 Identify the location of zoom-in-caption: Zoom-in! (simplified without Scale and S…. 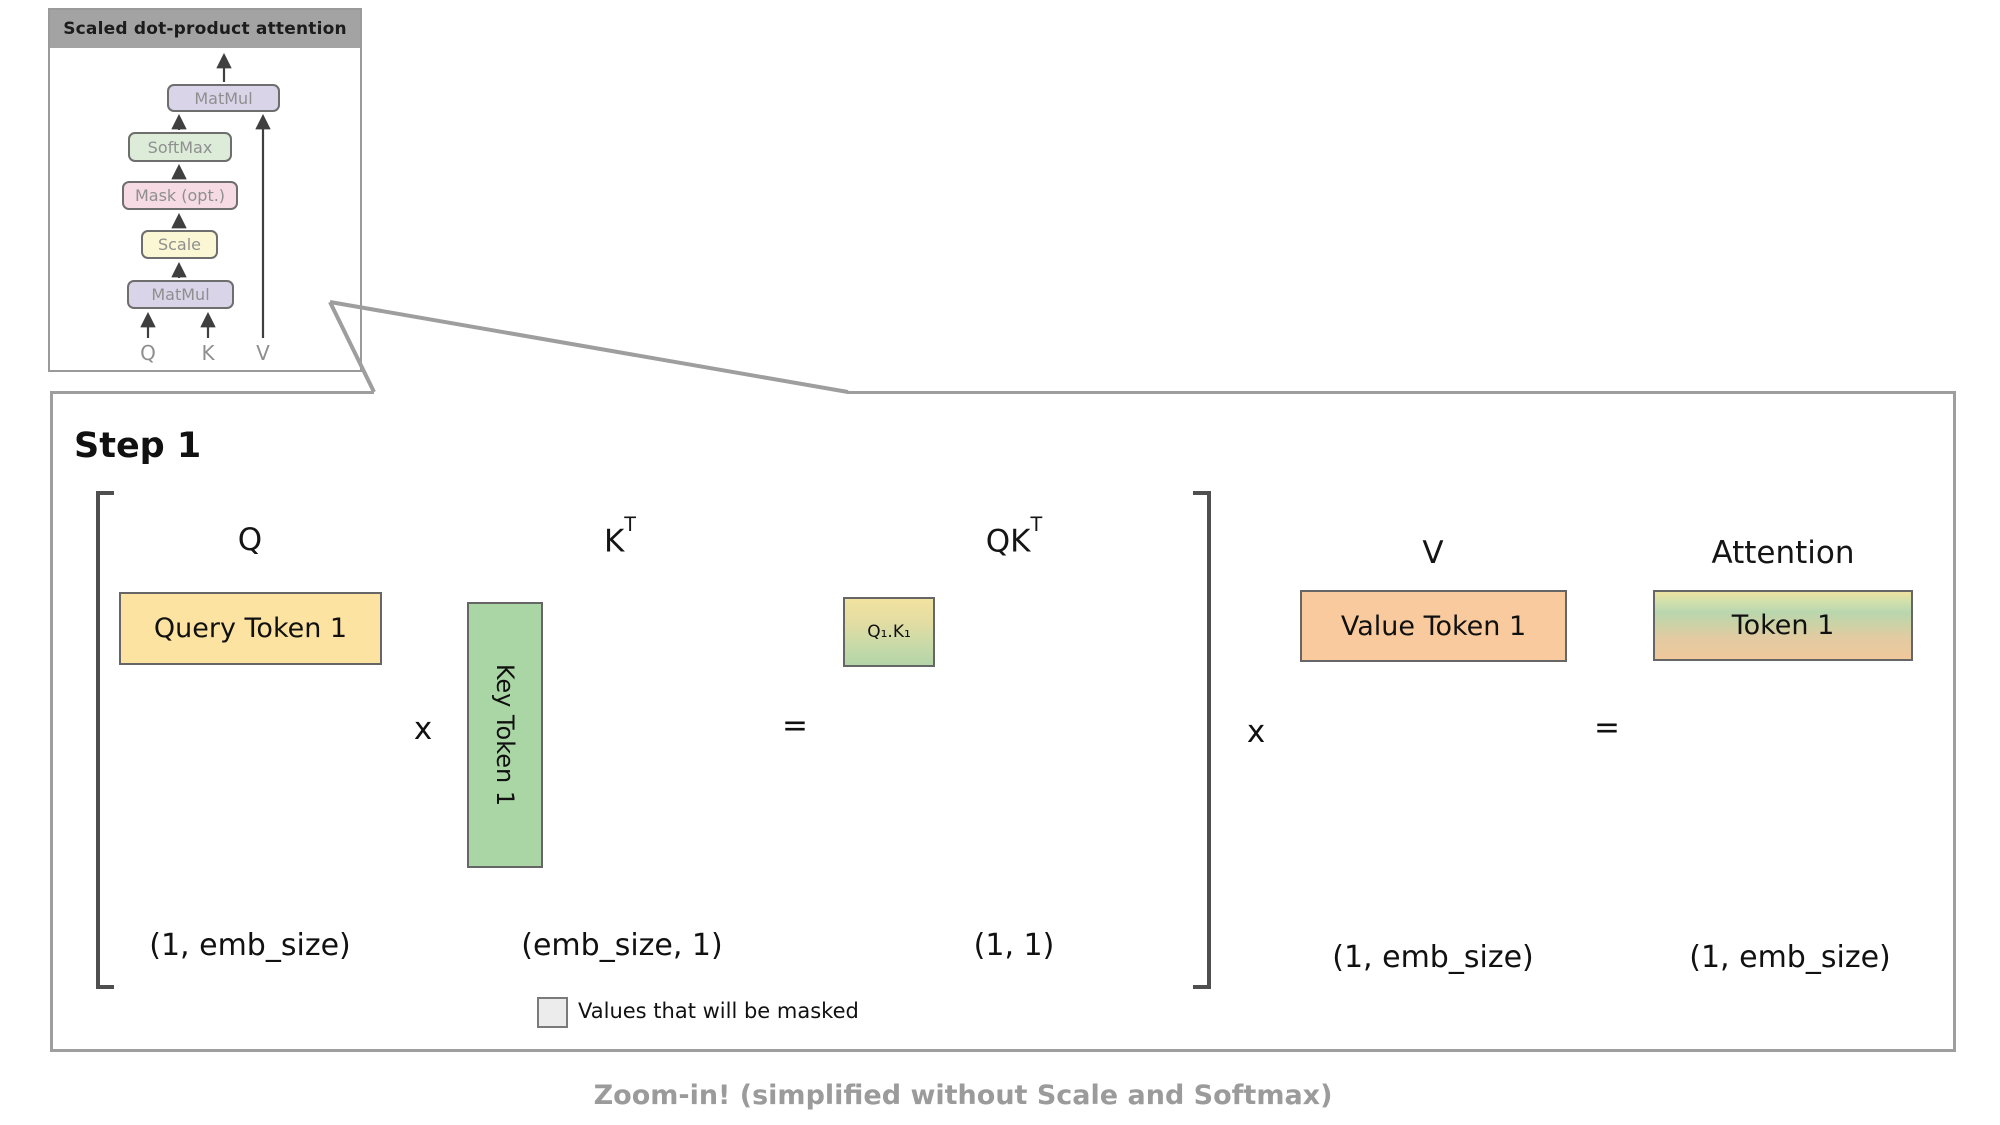
(963, 1095).